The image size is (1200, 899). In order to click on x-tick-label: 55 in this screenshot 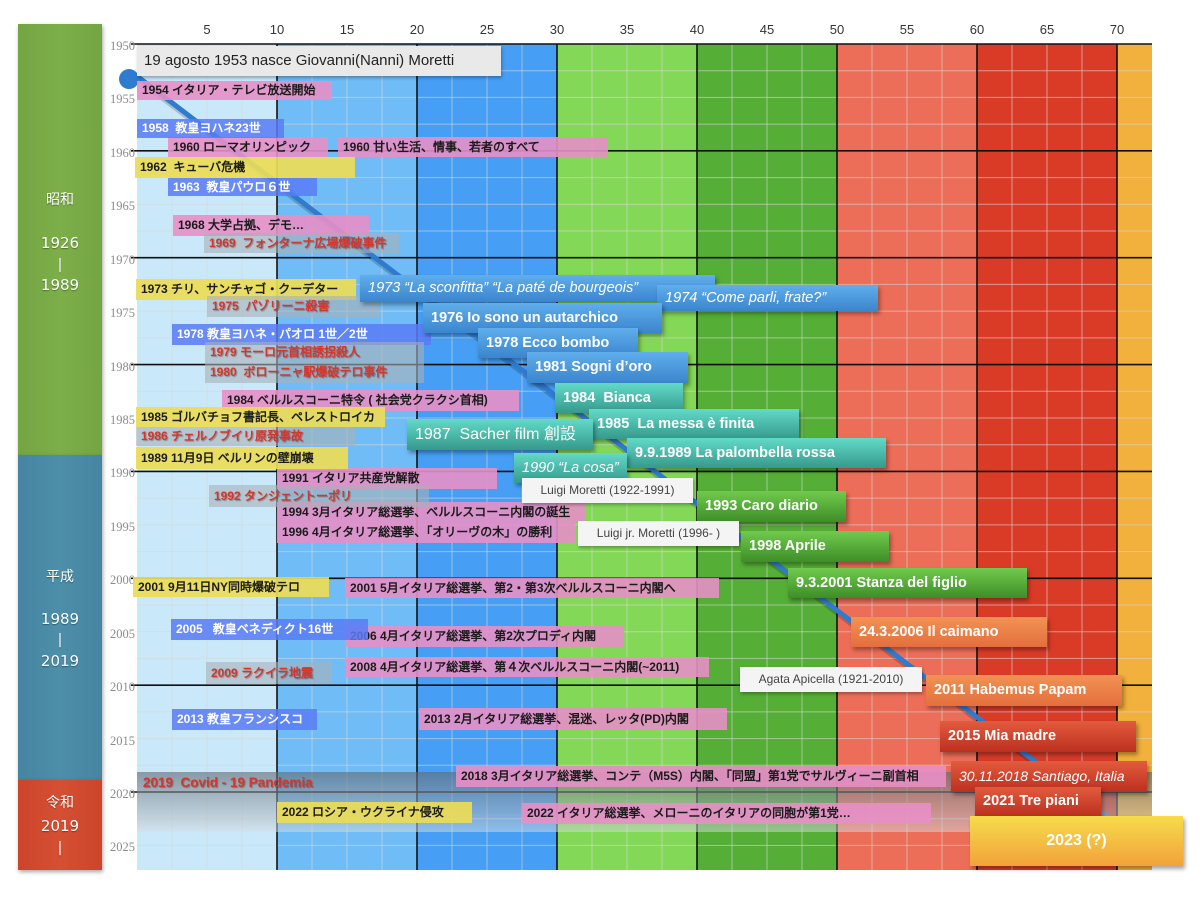, I will do `click(907, 29)`.